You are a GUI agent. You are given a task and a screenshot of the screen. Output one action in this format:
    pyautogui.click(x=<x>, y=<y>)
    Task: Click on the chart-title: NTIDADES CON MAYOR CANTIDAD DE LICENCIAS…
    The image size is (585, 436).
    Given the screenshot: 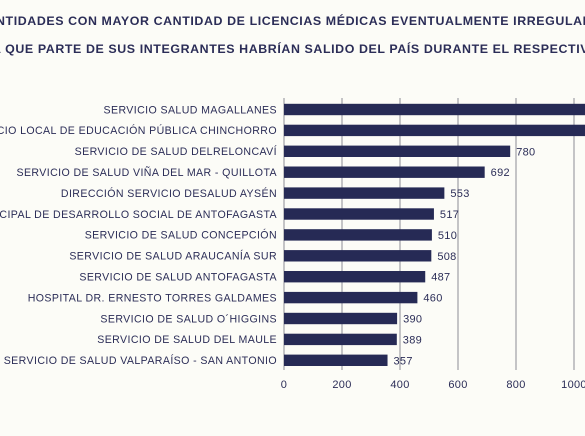 What is the action you would take?
    pyautogui.click(x=292, y=34)
    